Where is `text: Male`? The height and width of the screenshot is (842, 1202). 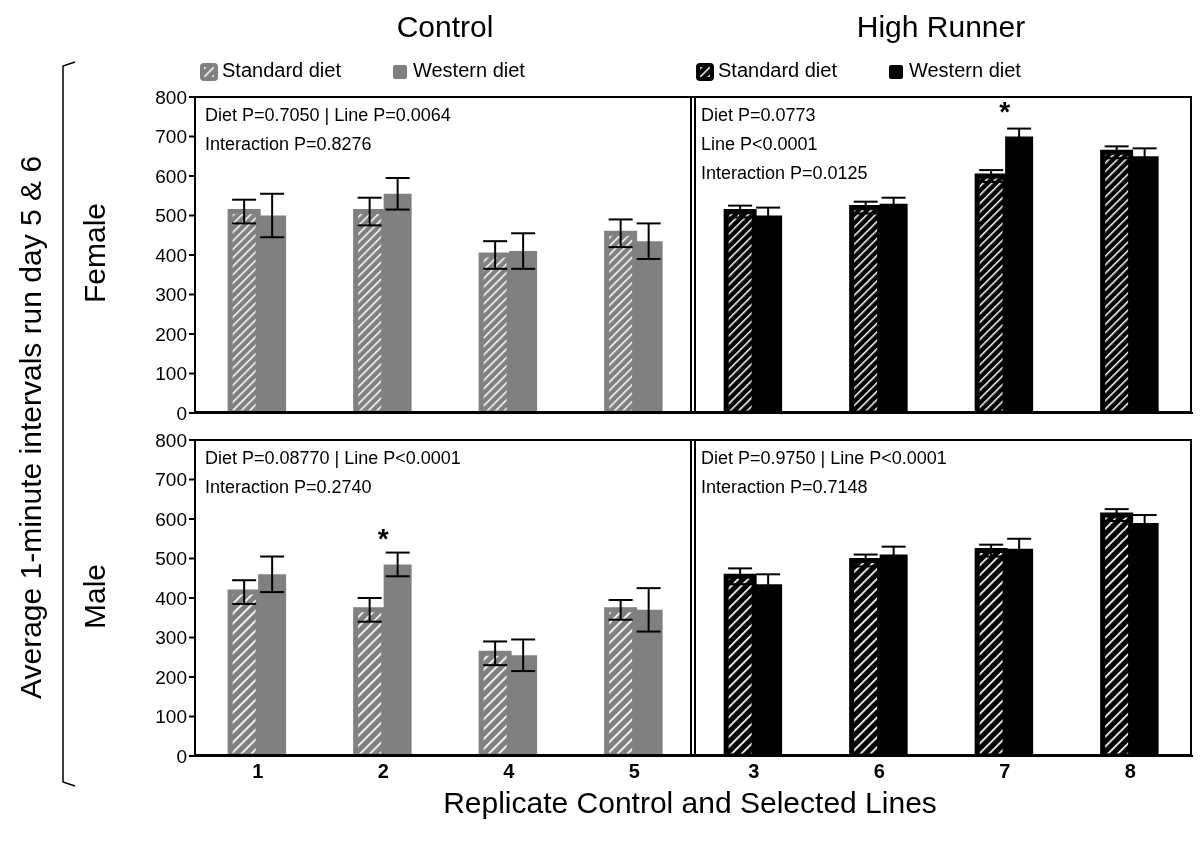
text: Male is located at coordinates (95, 596).